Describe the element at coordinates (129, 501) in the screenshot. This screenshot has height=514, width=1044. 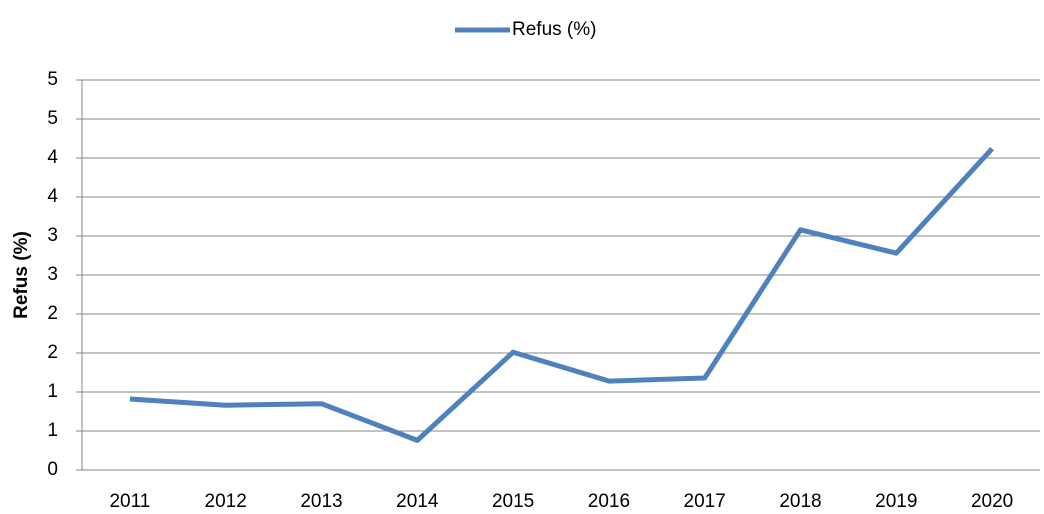
I see `x-tick-label: 2011` at that location.